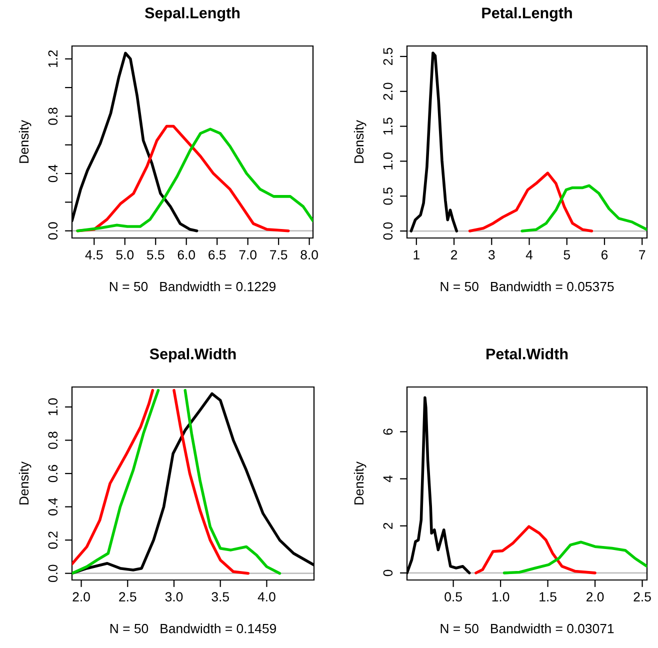 This screenshot has width=658, height=648. What do you see at coordinates (527, 287) in the screenshot?
I see `x-axis-title: N = 50 Bandwidth = 0.05375` at bounding box center [527, 287].